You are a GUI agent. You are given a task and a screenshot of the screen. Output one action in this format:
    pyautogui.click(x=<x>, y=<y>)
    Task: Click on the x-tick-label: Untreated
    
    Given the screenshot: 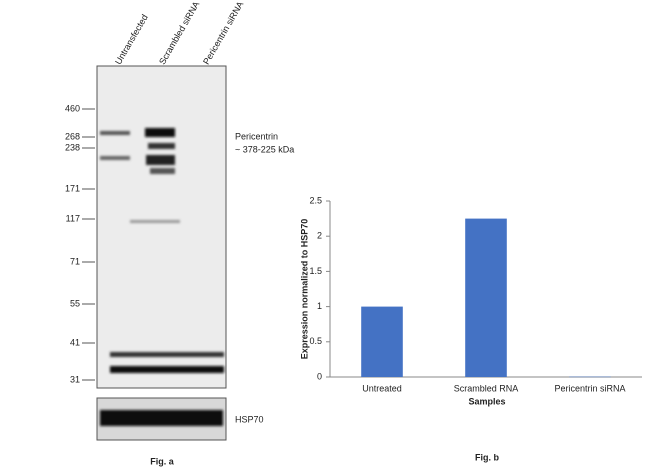 What is the action you would take?
    pyautogui.click(x=382, y=388)
    